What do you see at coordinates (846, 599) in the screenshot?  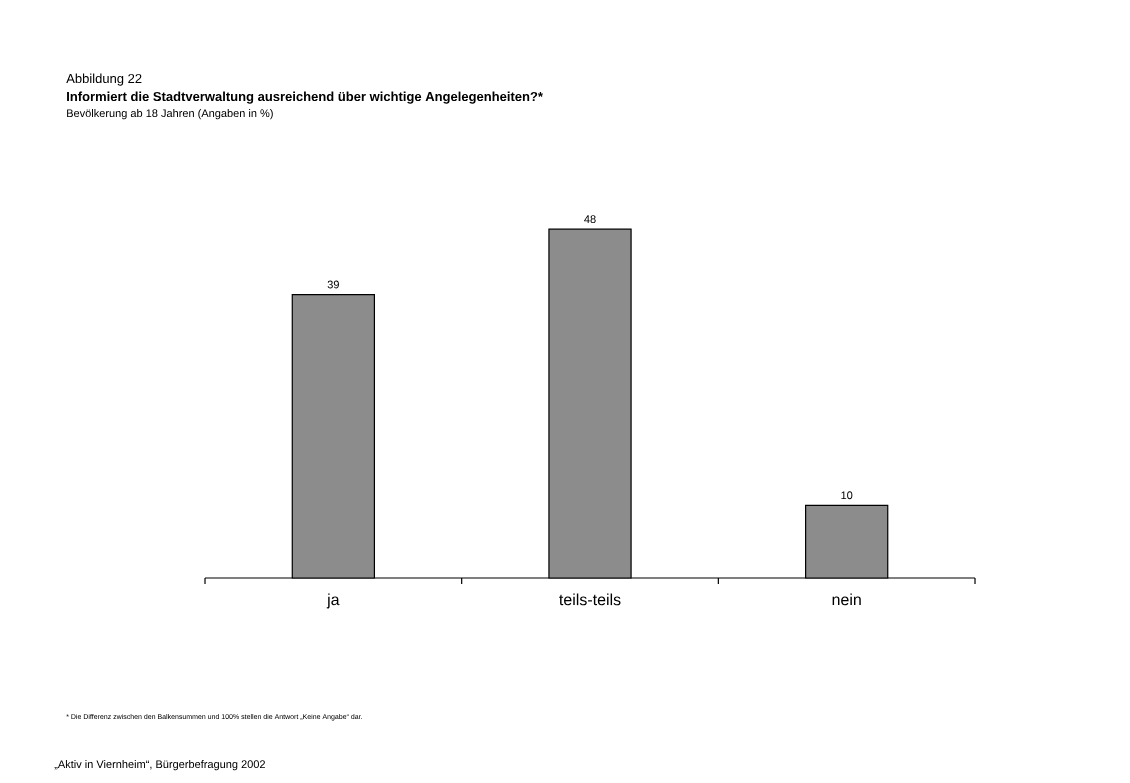 I see `x-tick-label: nein` at bounding box center [846, 599].